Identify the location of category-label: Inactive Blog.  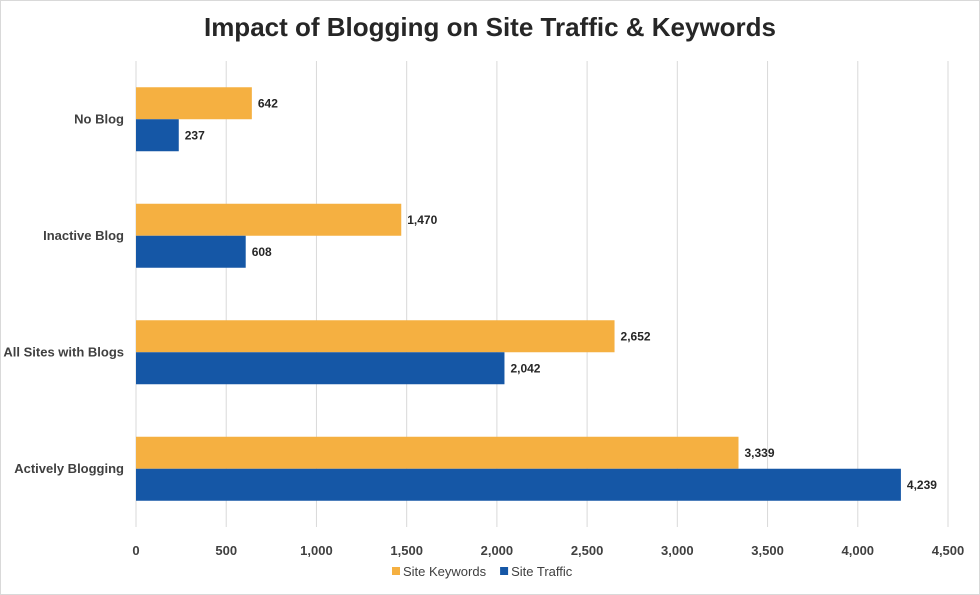
(83, 235).